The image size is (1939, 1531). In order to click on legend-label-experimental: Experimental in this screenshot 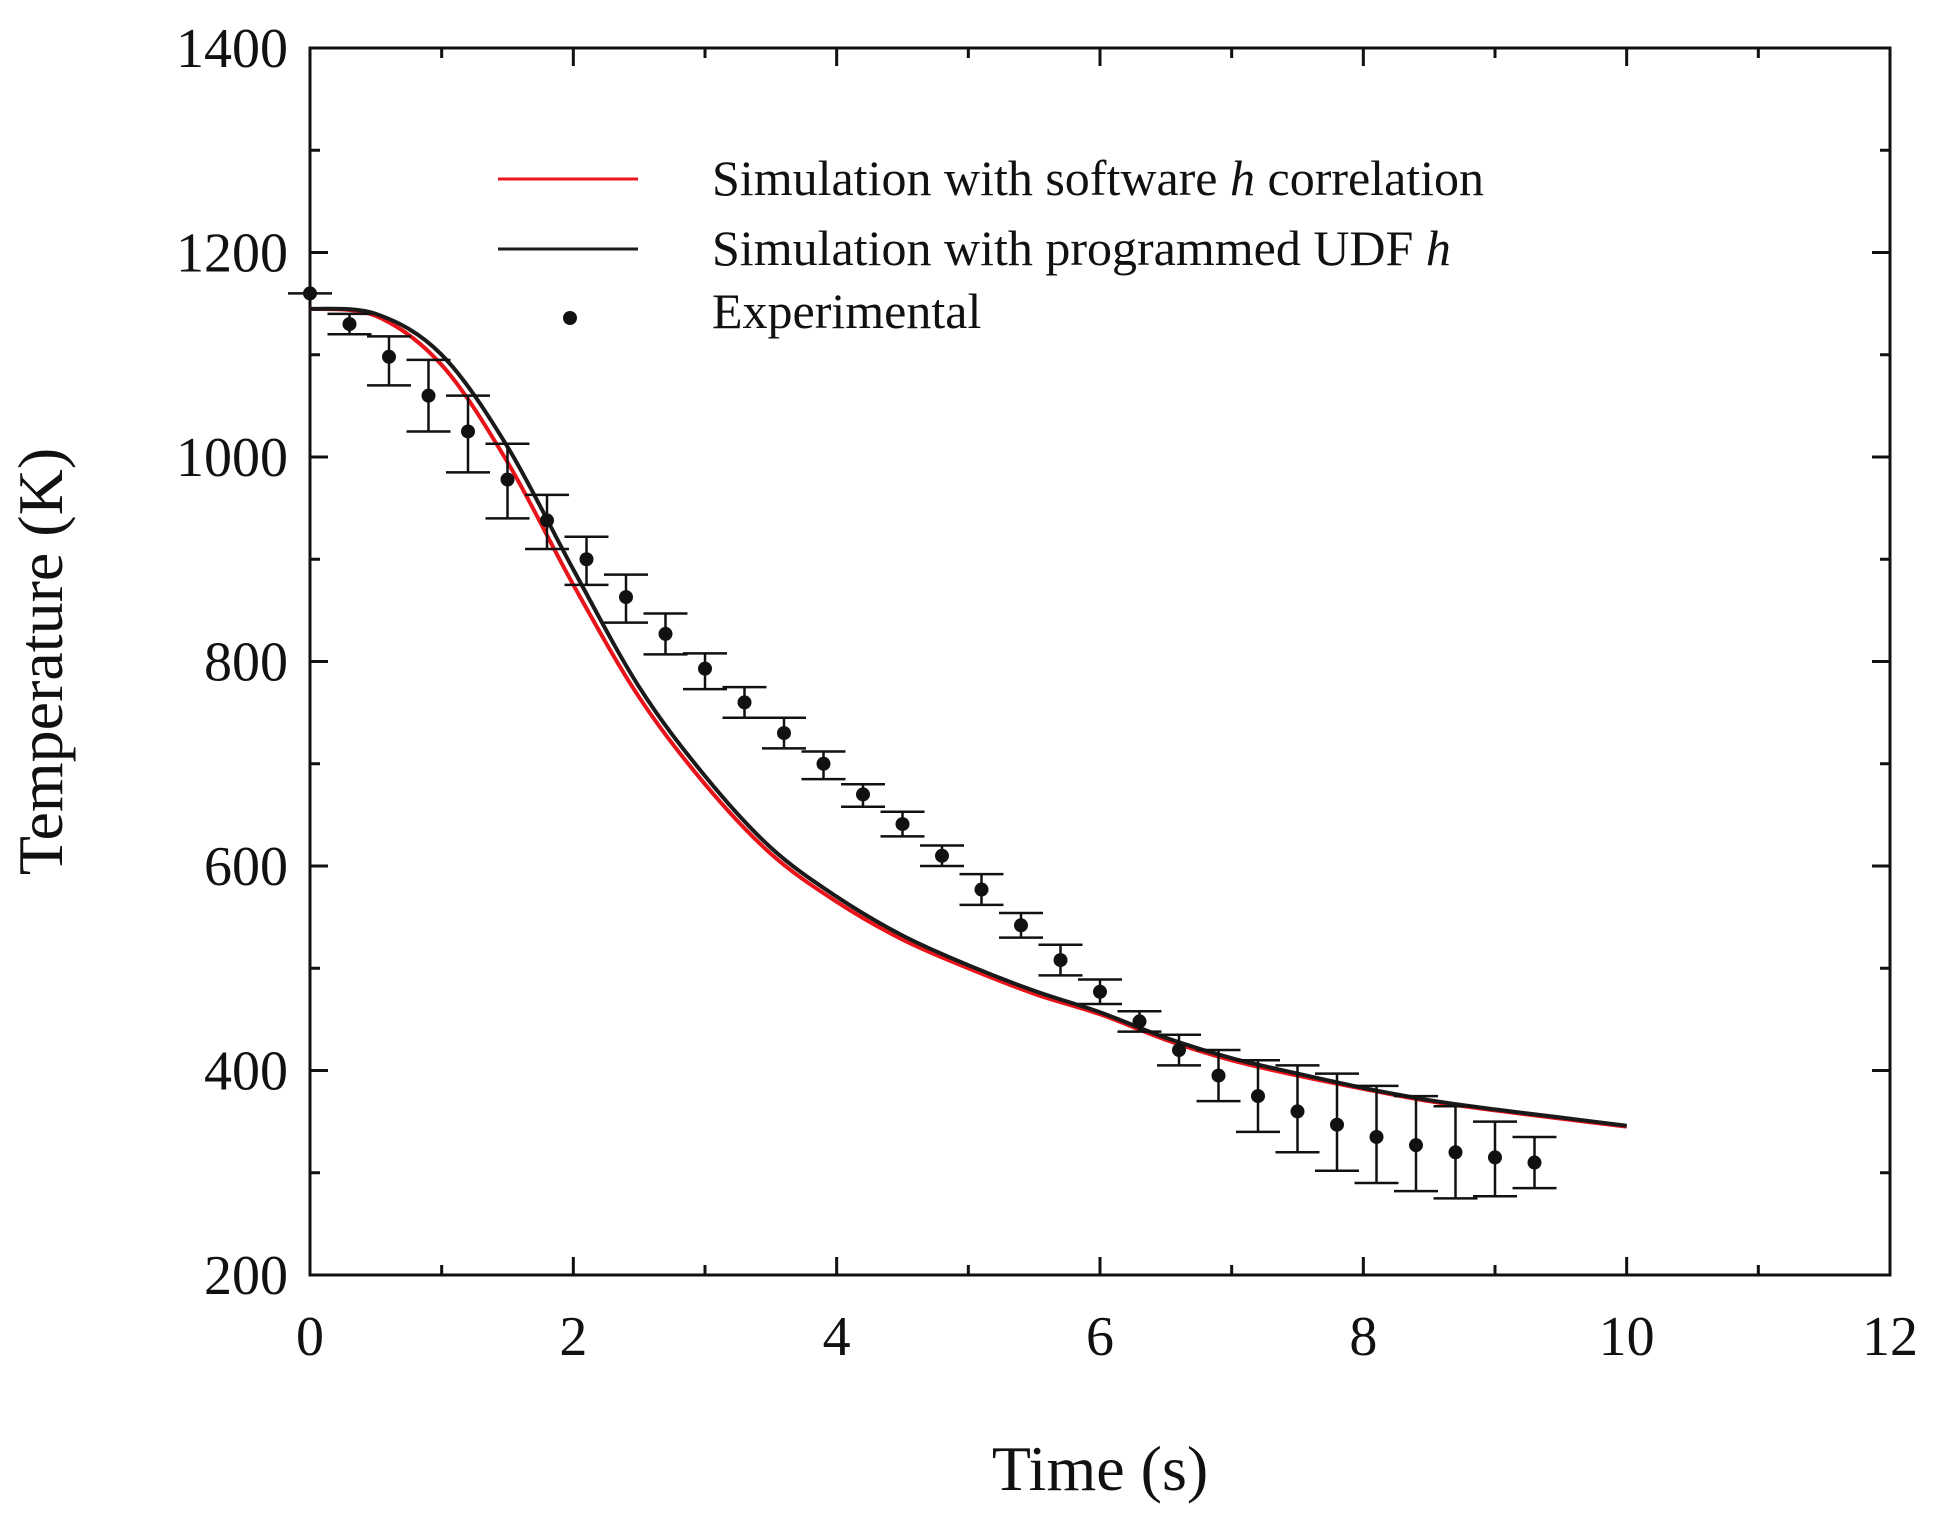, I will do `click(846, 311)`.